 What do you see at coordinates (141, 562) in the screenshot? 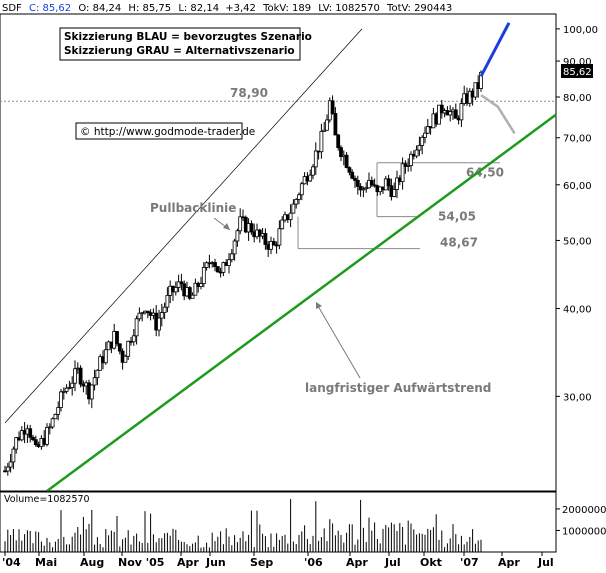
I see `x-tick-label: Nov '05` at bounding box center [141, 562].